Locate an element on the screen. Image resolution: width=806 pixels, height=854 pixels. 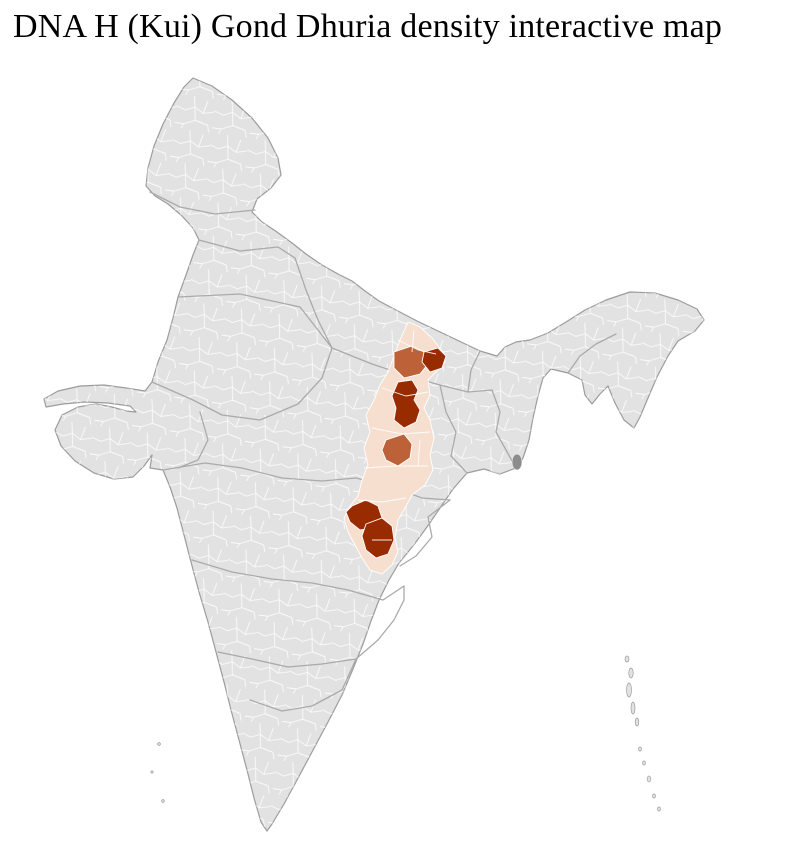
urban-gray-district is located at coordinates (517, 462).